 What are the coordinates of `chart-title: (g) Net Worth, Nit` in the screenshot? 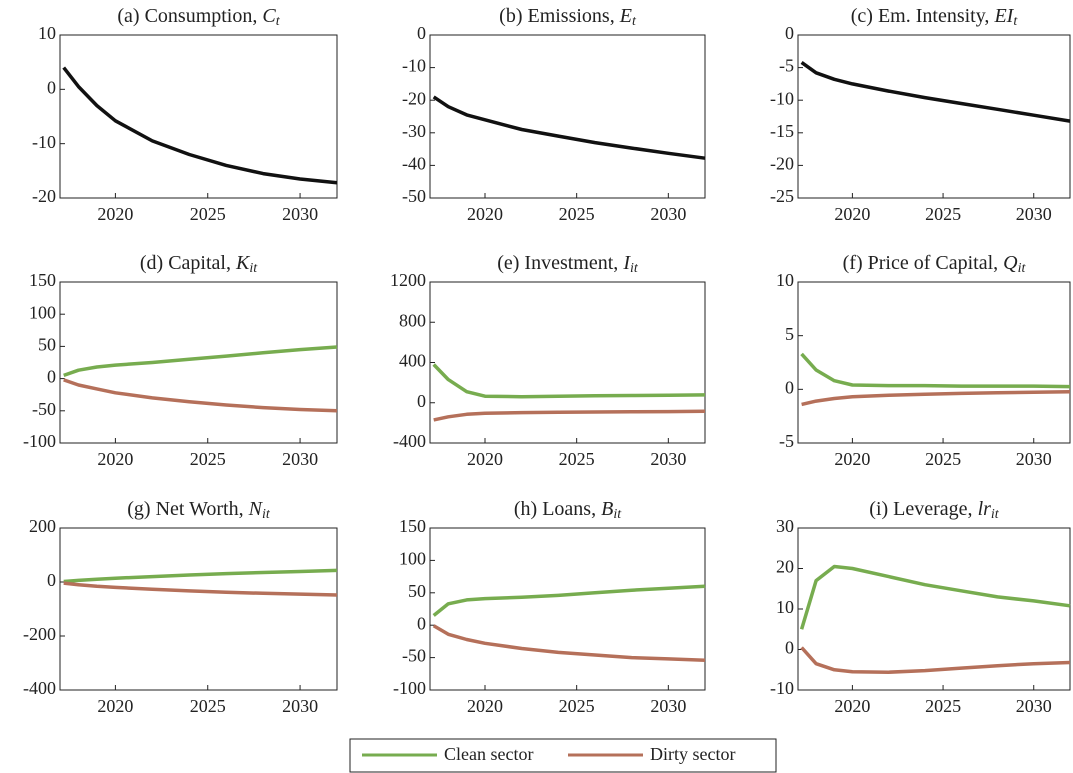 It's located at (199, 510).